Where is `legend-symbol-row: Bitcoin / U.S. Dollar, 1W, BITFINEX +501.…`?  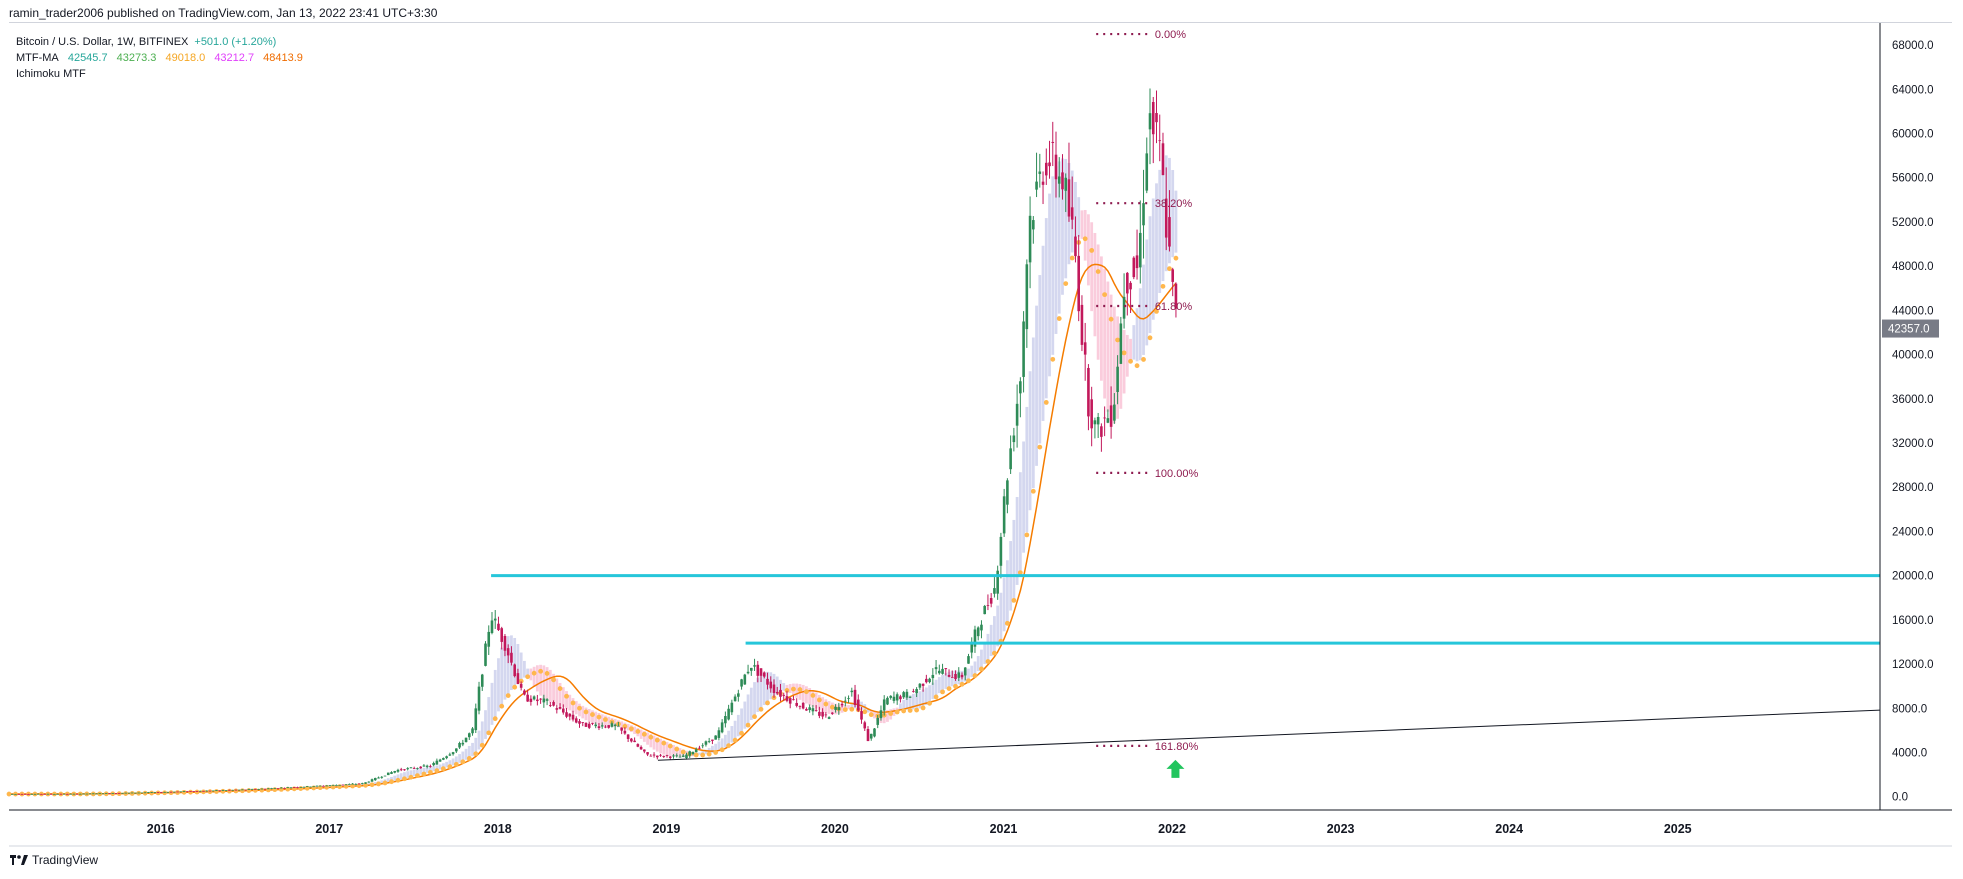
legend-symbol-row: Bitcoin / U.S. Dollar, 1W, BITFINEX +501.… is located at coordinates (162, 42).